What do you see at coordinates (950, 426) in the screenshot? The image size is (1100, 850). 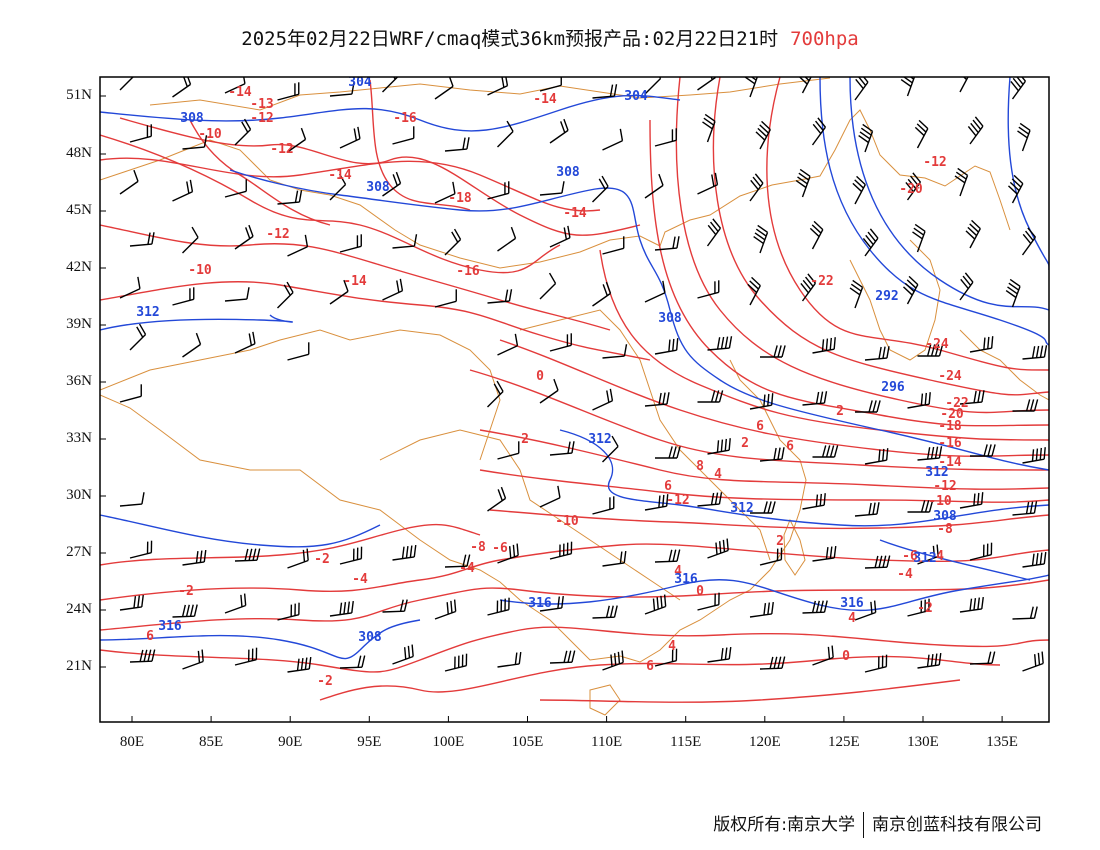 I see `isotherm-value: -18` at bounding box center [950, 426].